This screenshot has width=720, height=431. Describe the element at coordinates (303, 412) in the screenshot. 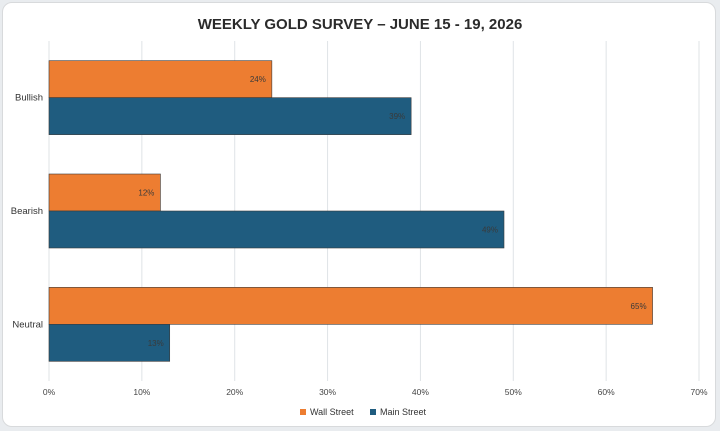

I see `legend-swatch-wall-street` at that location.